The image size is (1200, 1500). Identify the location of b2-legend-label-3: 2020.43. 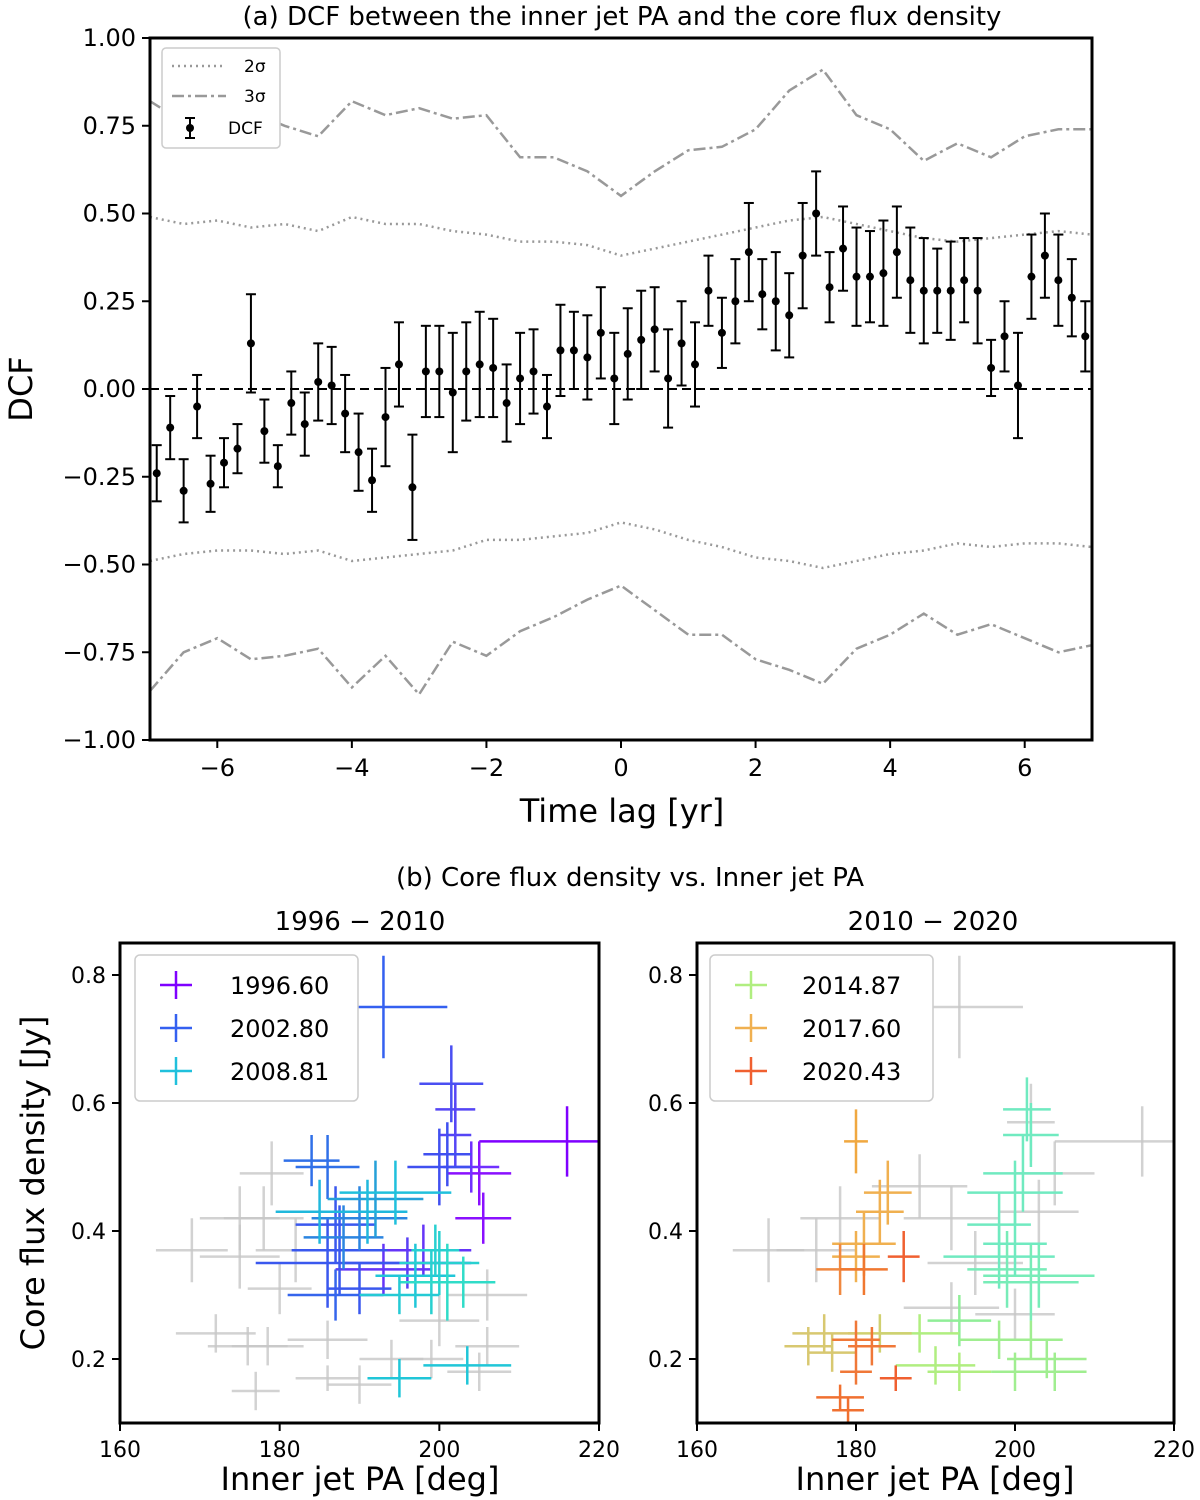
(851, 1072).